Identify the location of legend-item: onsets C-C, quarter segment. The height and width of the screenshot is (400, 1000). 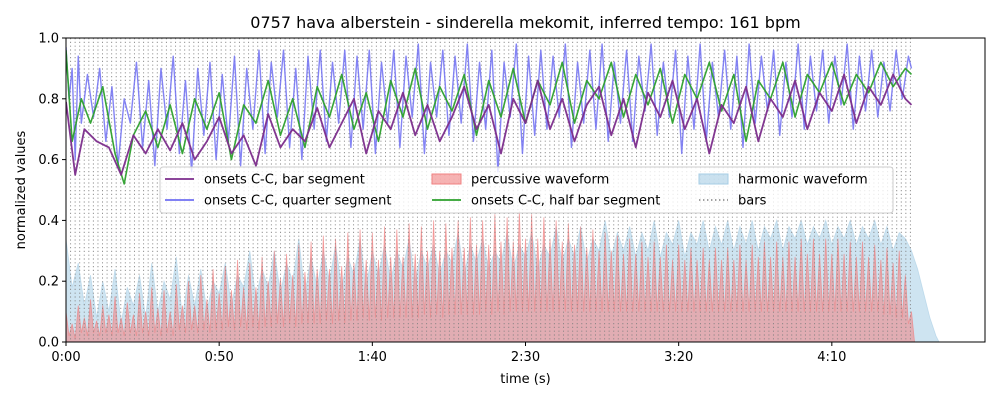
(278, 201).